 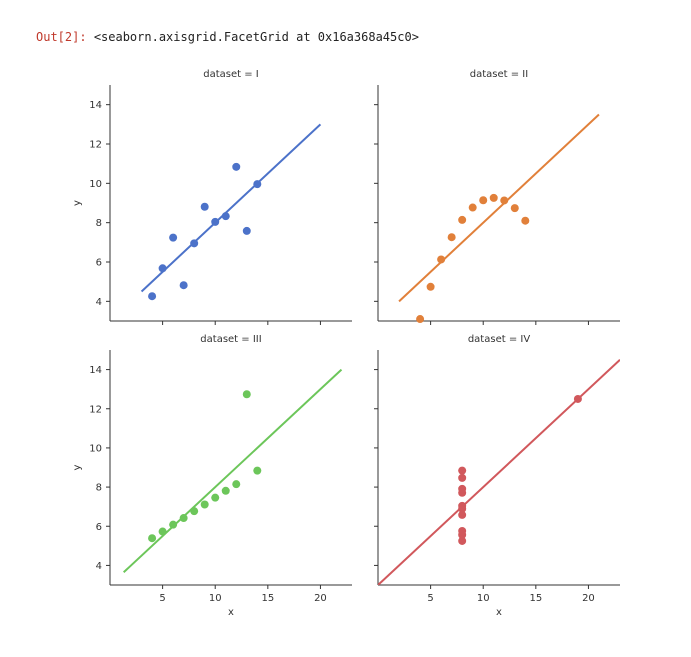 What do you see at coordinates (231, 74) in the screenshot?
I see `panel-title: dataset = I` at bounding box center [231, 74].